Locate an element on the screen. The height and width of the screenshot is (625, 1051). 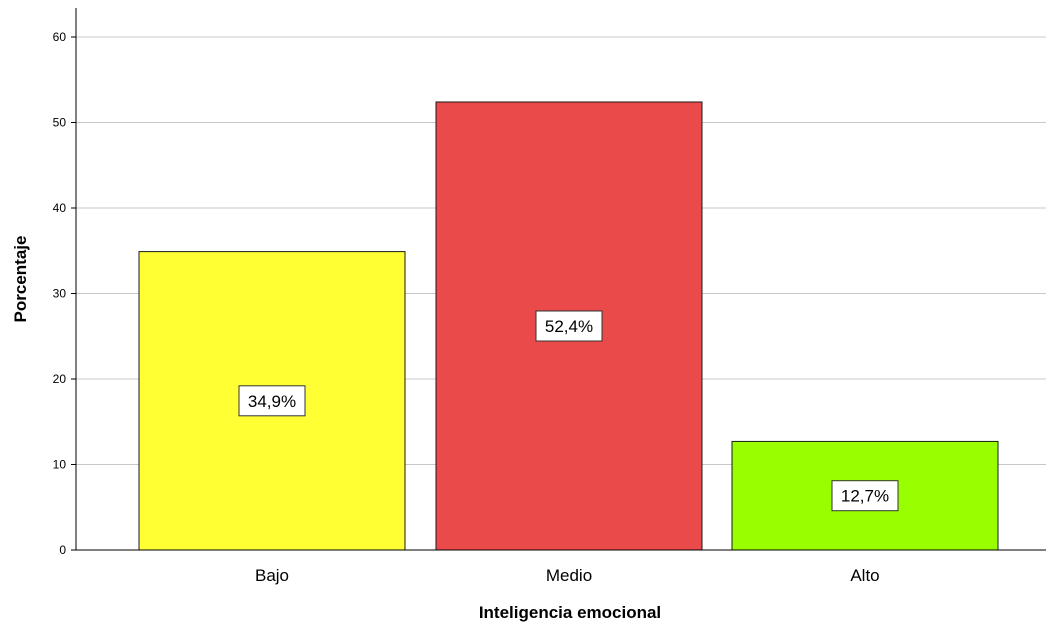
data-label: 34,9% is located at coordinates (272, 401).